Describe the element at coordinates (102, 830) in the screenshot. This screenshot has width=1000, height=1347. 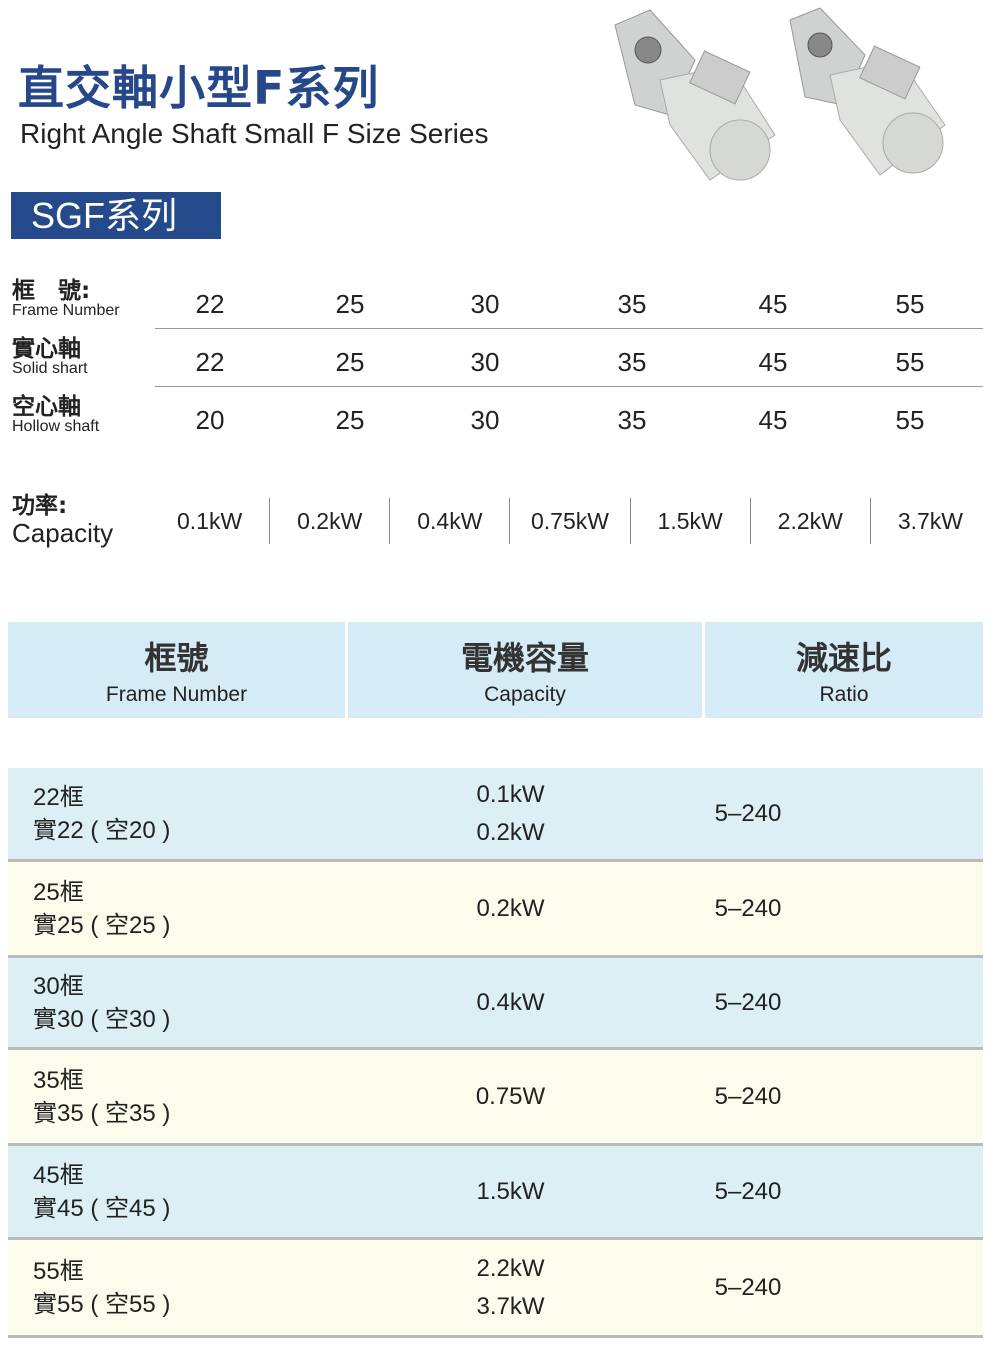
I see `shaft-label: 實22 ( 空20 )` at that location.